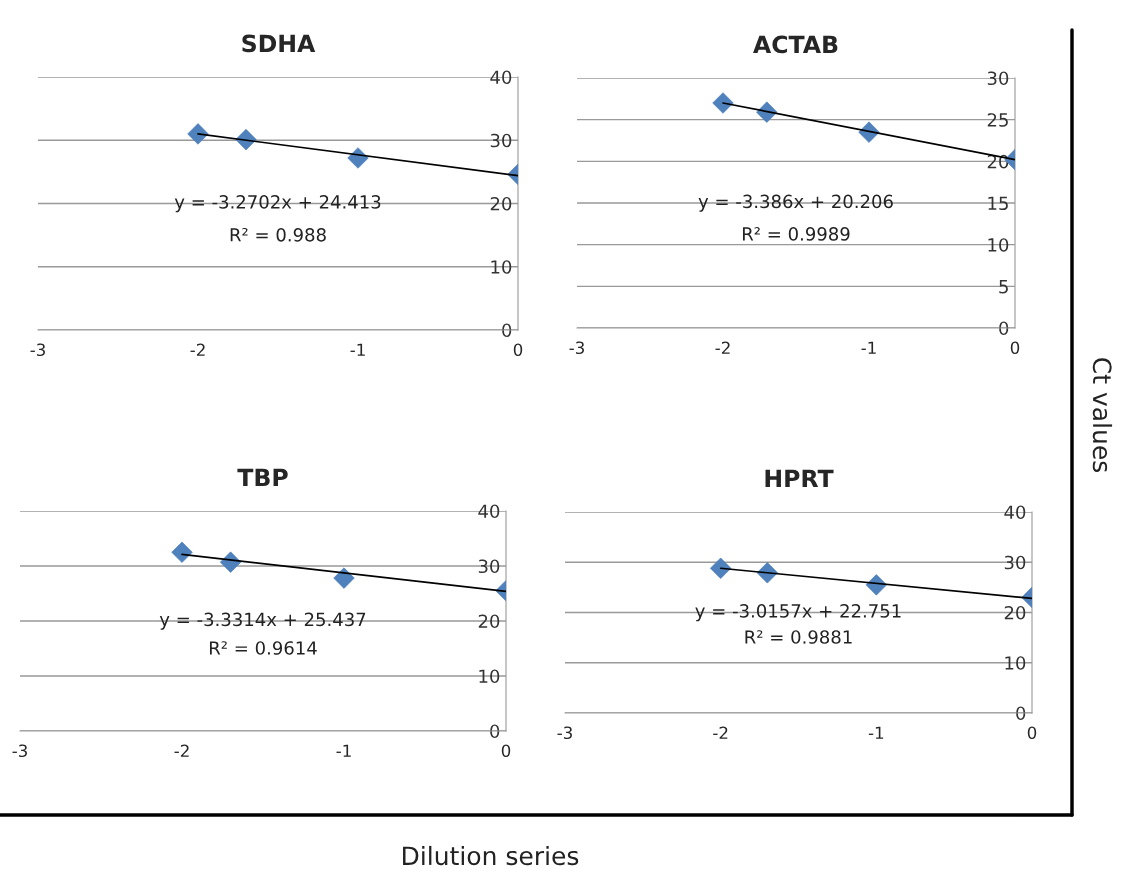  What do you see at coordinates (262, 477) in the screenshot?
I see `chart-title: TBP` at bounding box center [262, 477].